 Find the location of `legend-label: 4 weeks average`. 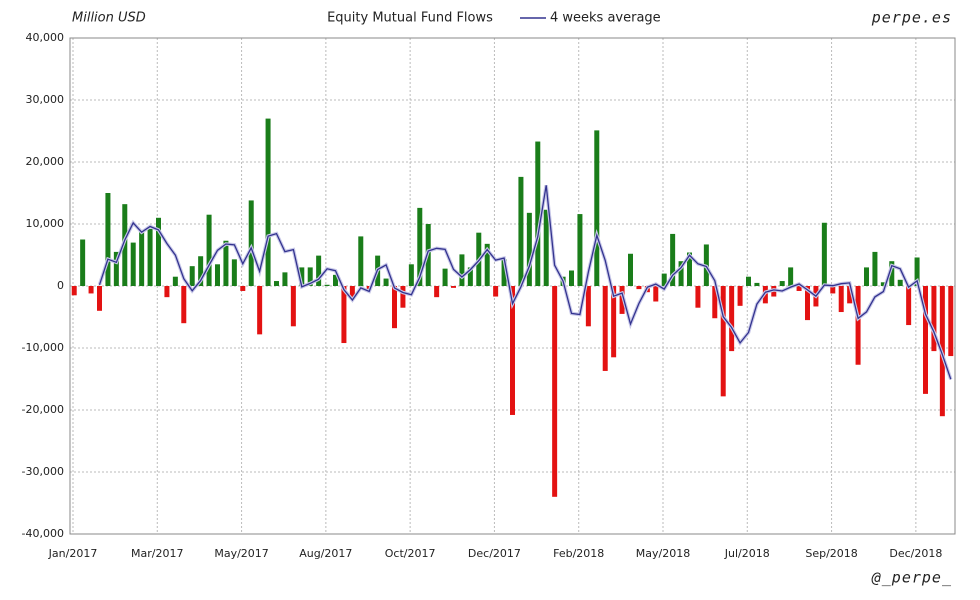

legend-label: 4 weeks average is located at coordinates (605, 18).